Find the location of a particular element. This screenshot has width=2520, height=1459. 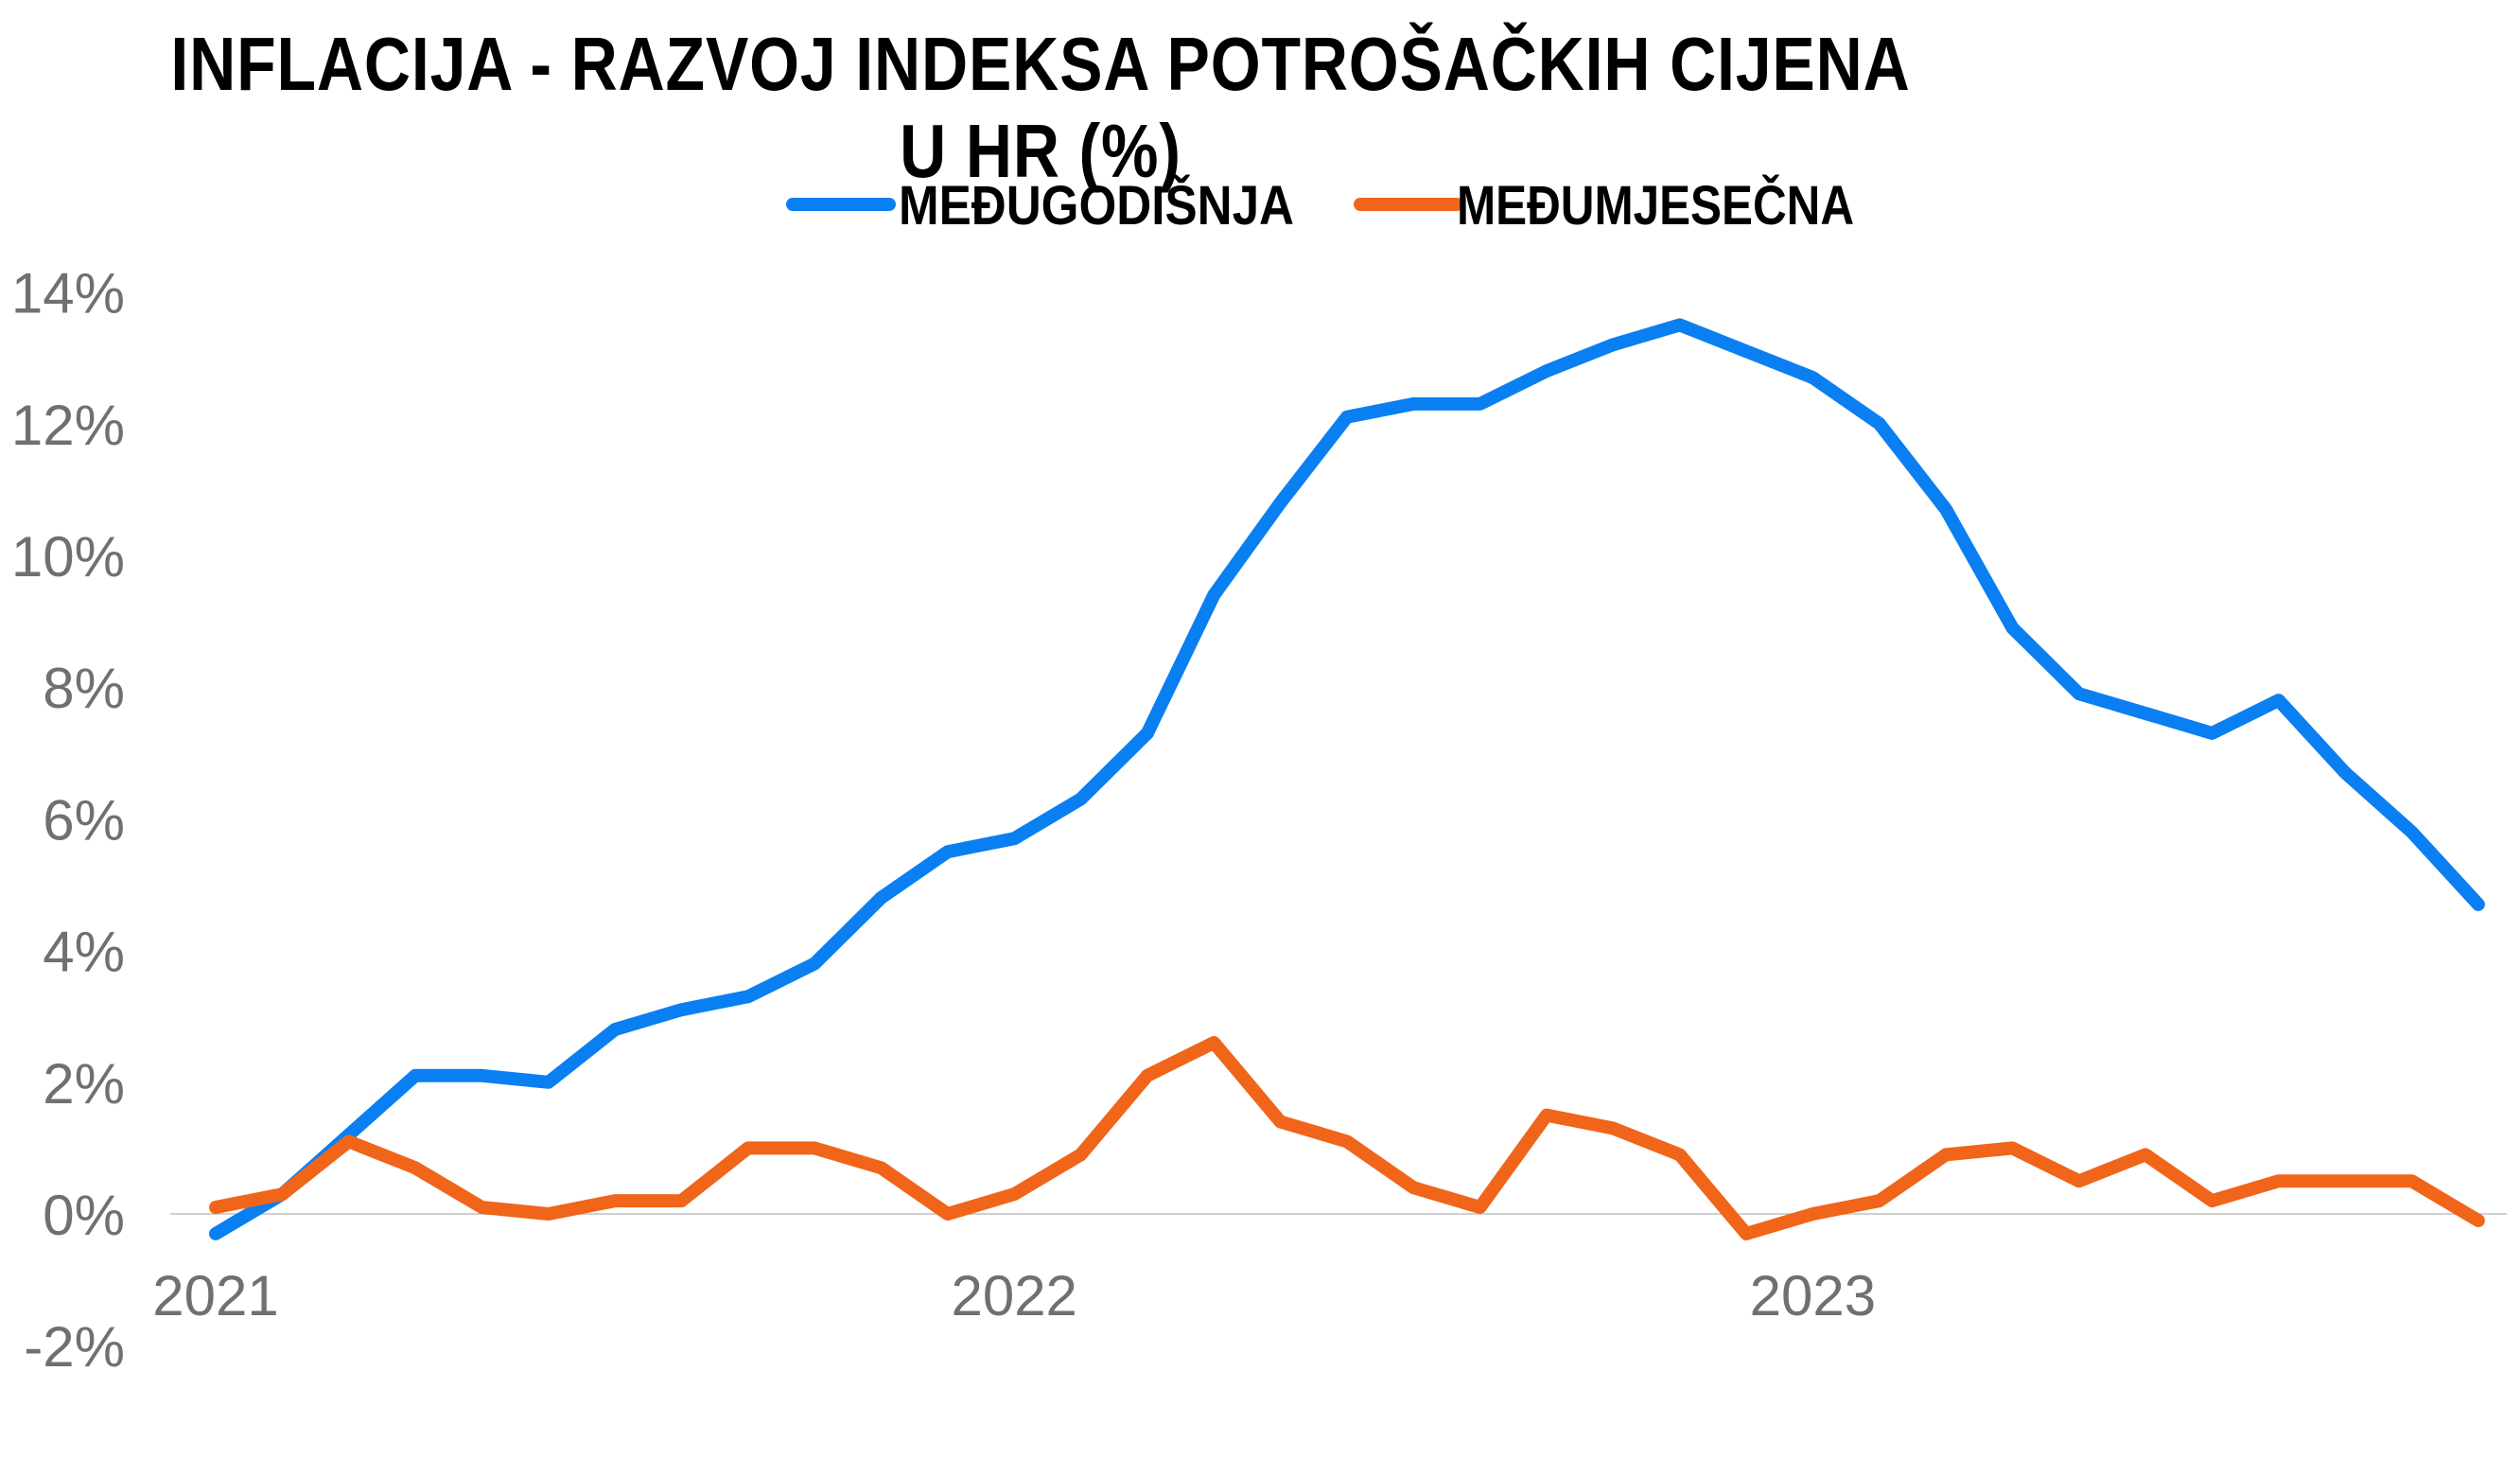

y-tick-label: 14% is located at coordinates (68, 293).